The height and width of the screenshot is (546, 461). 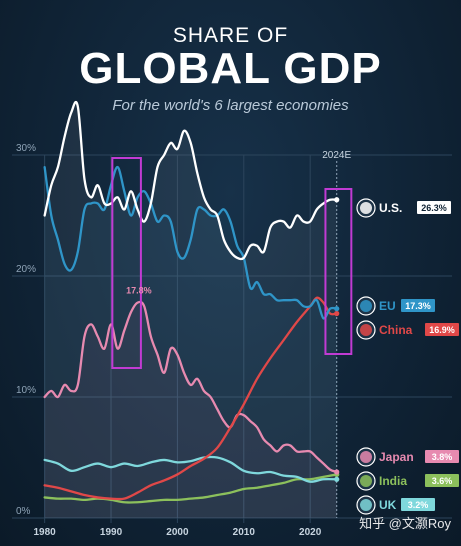 I want to click on legend-entry-japan: Japan 3.8%, so click(x=407, y=457).